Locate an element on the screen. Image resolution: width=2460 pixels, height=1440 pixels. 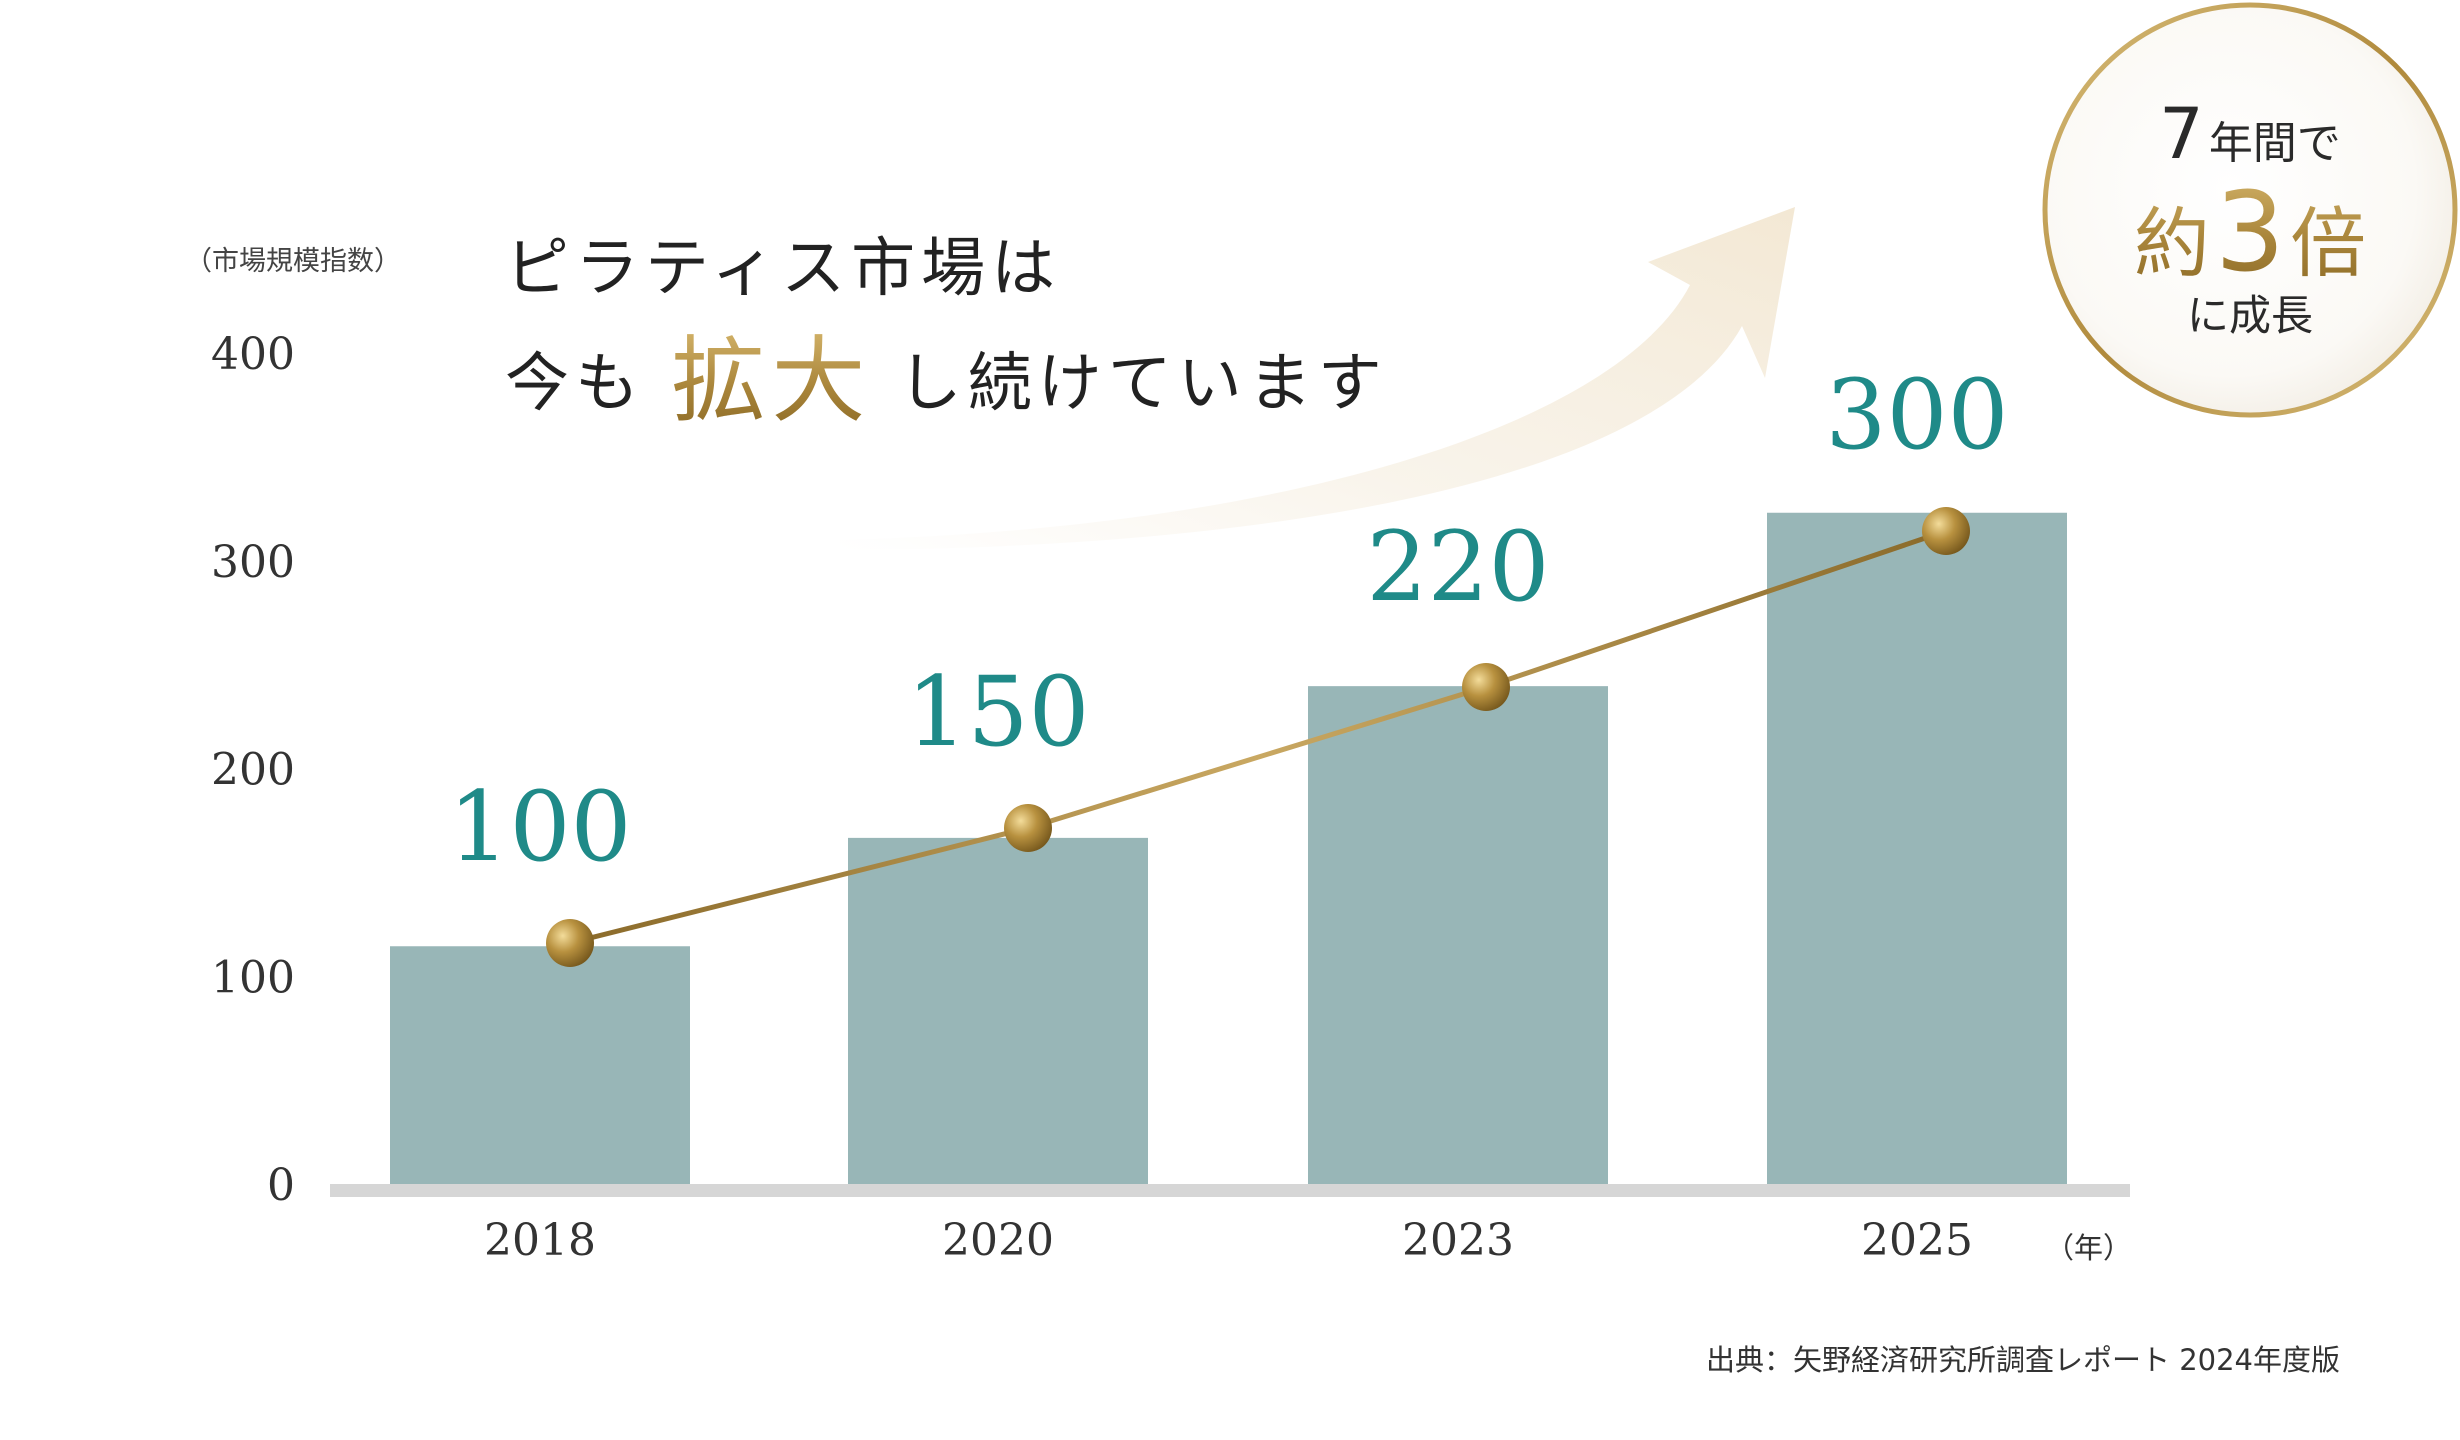
y-tick-label: 300 is located at coordinates (253, 562).